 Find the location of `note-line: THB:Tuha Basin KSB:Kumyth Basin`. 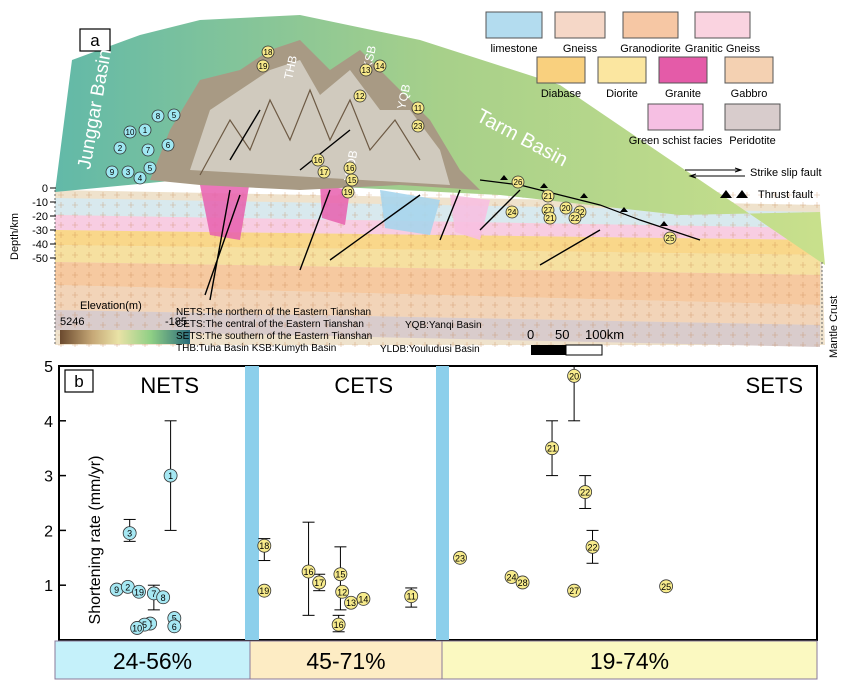

note-line: THB:Tuha Basin KSB:Kumyth Basin is located at coordinates (256, 348).